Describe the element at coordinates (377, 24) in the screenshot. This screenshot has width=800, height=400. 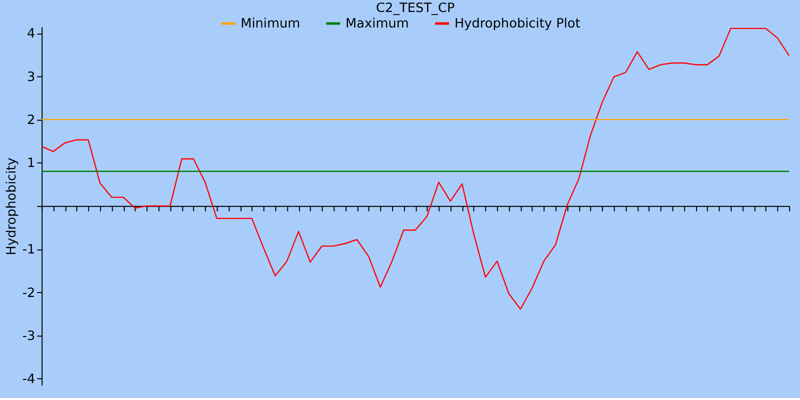
I see `legend-label: Maximum` at that location.